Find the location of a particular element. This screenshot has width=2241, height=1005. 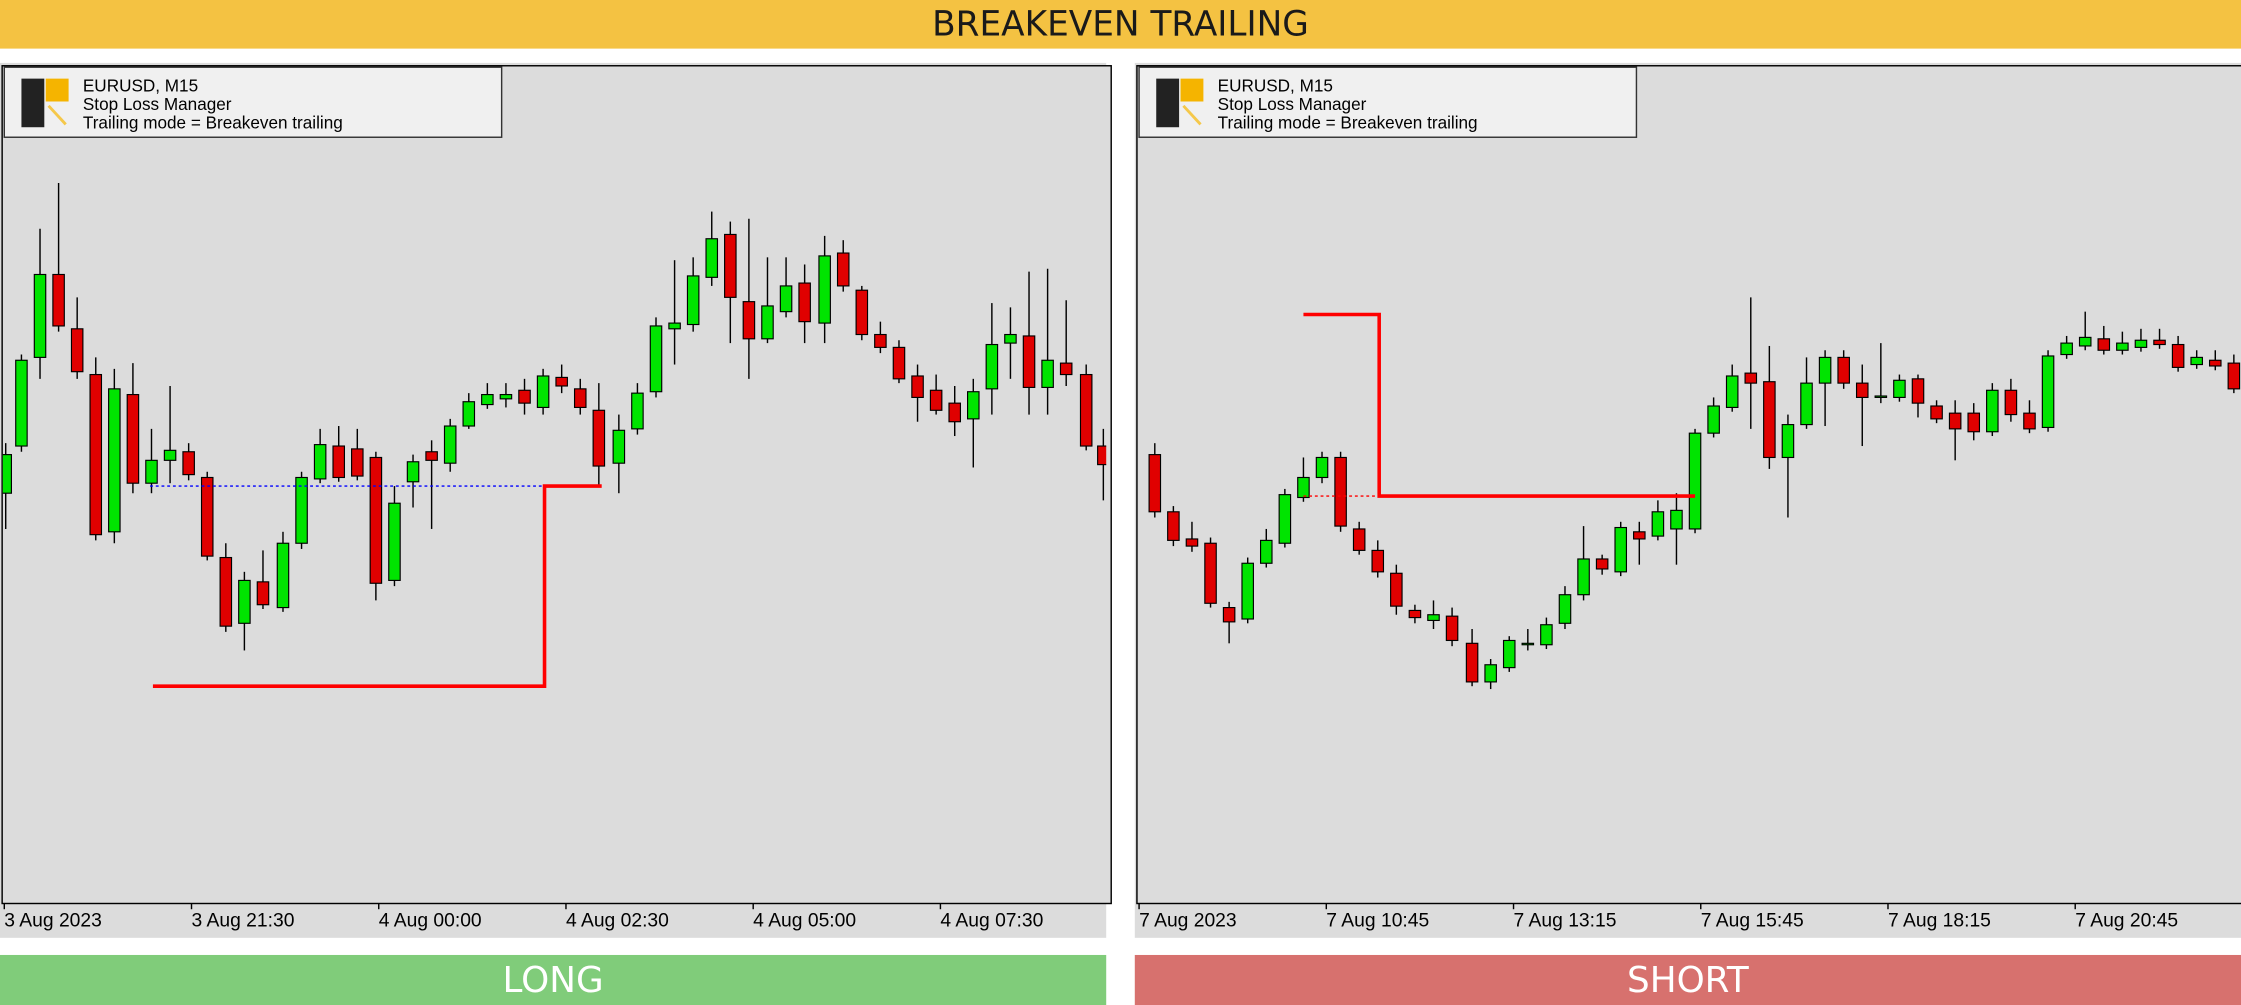

time-label: 4 Aug 02:30 is located at coordinates (617, 920).